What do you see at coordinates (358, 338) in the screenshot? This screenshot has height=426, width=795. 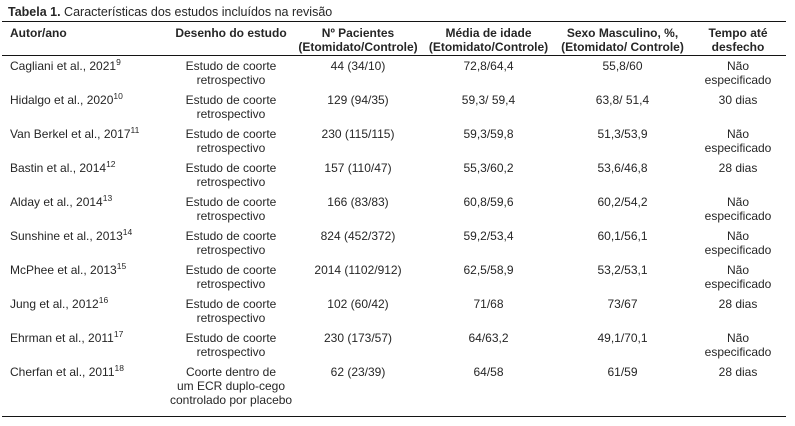 I see `patients-cell: 230 (173/57)` at bounding box center [358, 338].